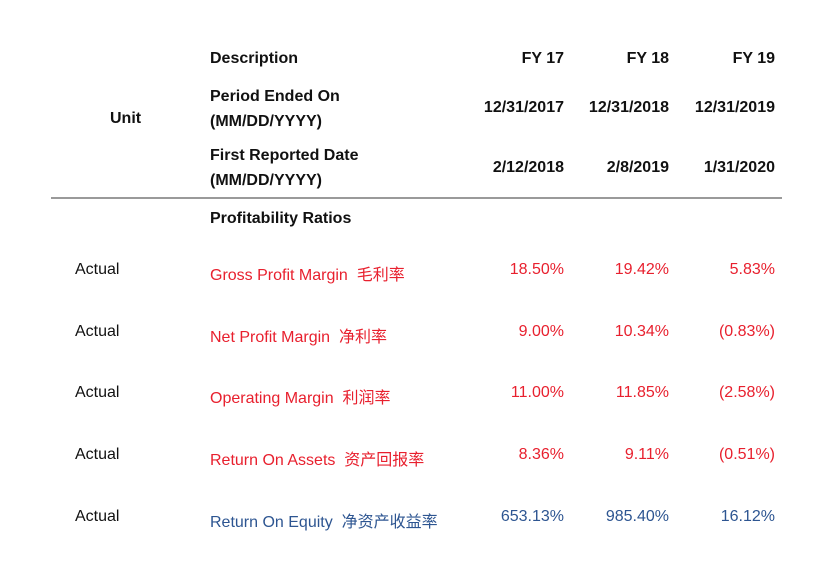 The width and height of the screenshot is (832, 580). What do you see at coordinates (537, 392) in the screenshot?
I see `row-value-fy17: 11.00%` at bounding box center [537, 392].